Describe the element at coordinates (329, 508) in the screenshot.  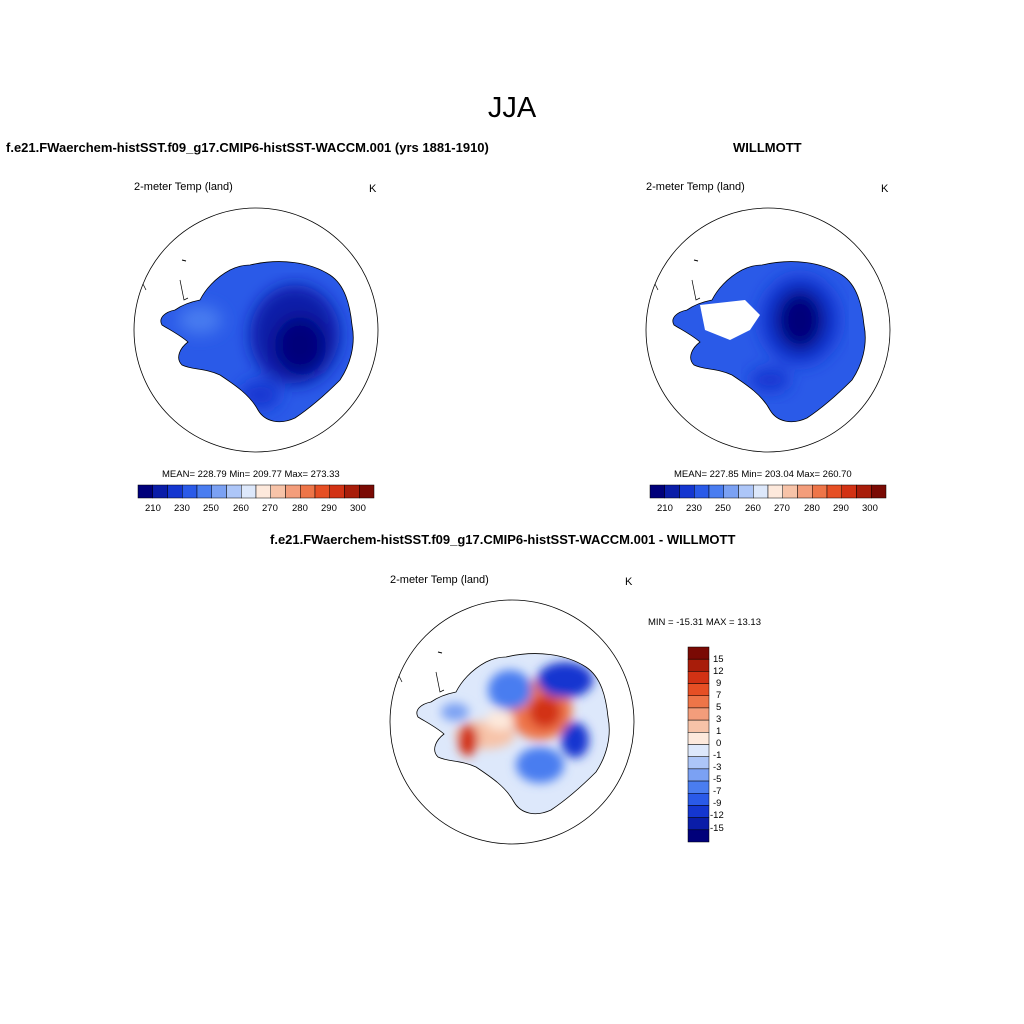
I see `cbar1-tick: 290` at that location.